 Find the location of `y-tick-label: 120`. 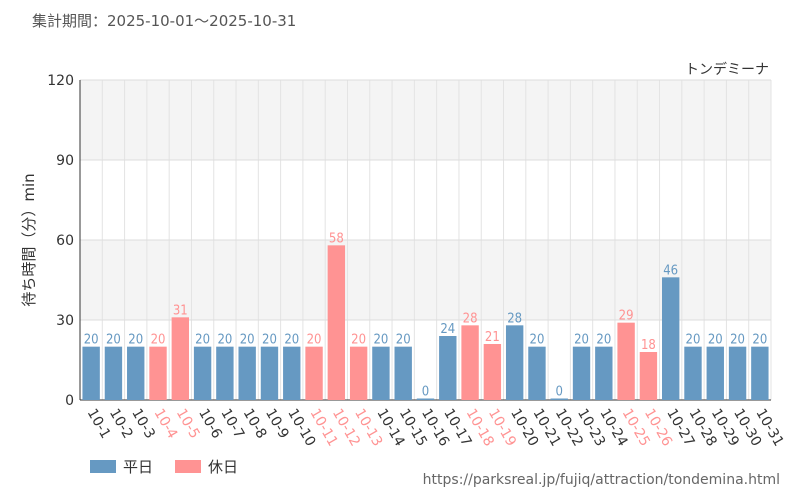

y-tick-label: 120 is located at coordinates (60, 81).